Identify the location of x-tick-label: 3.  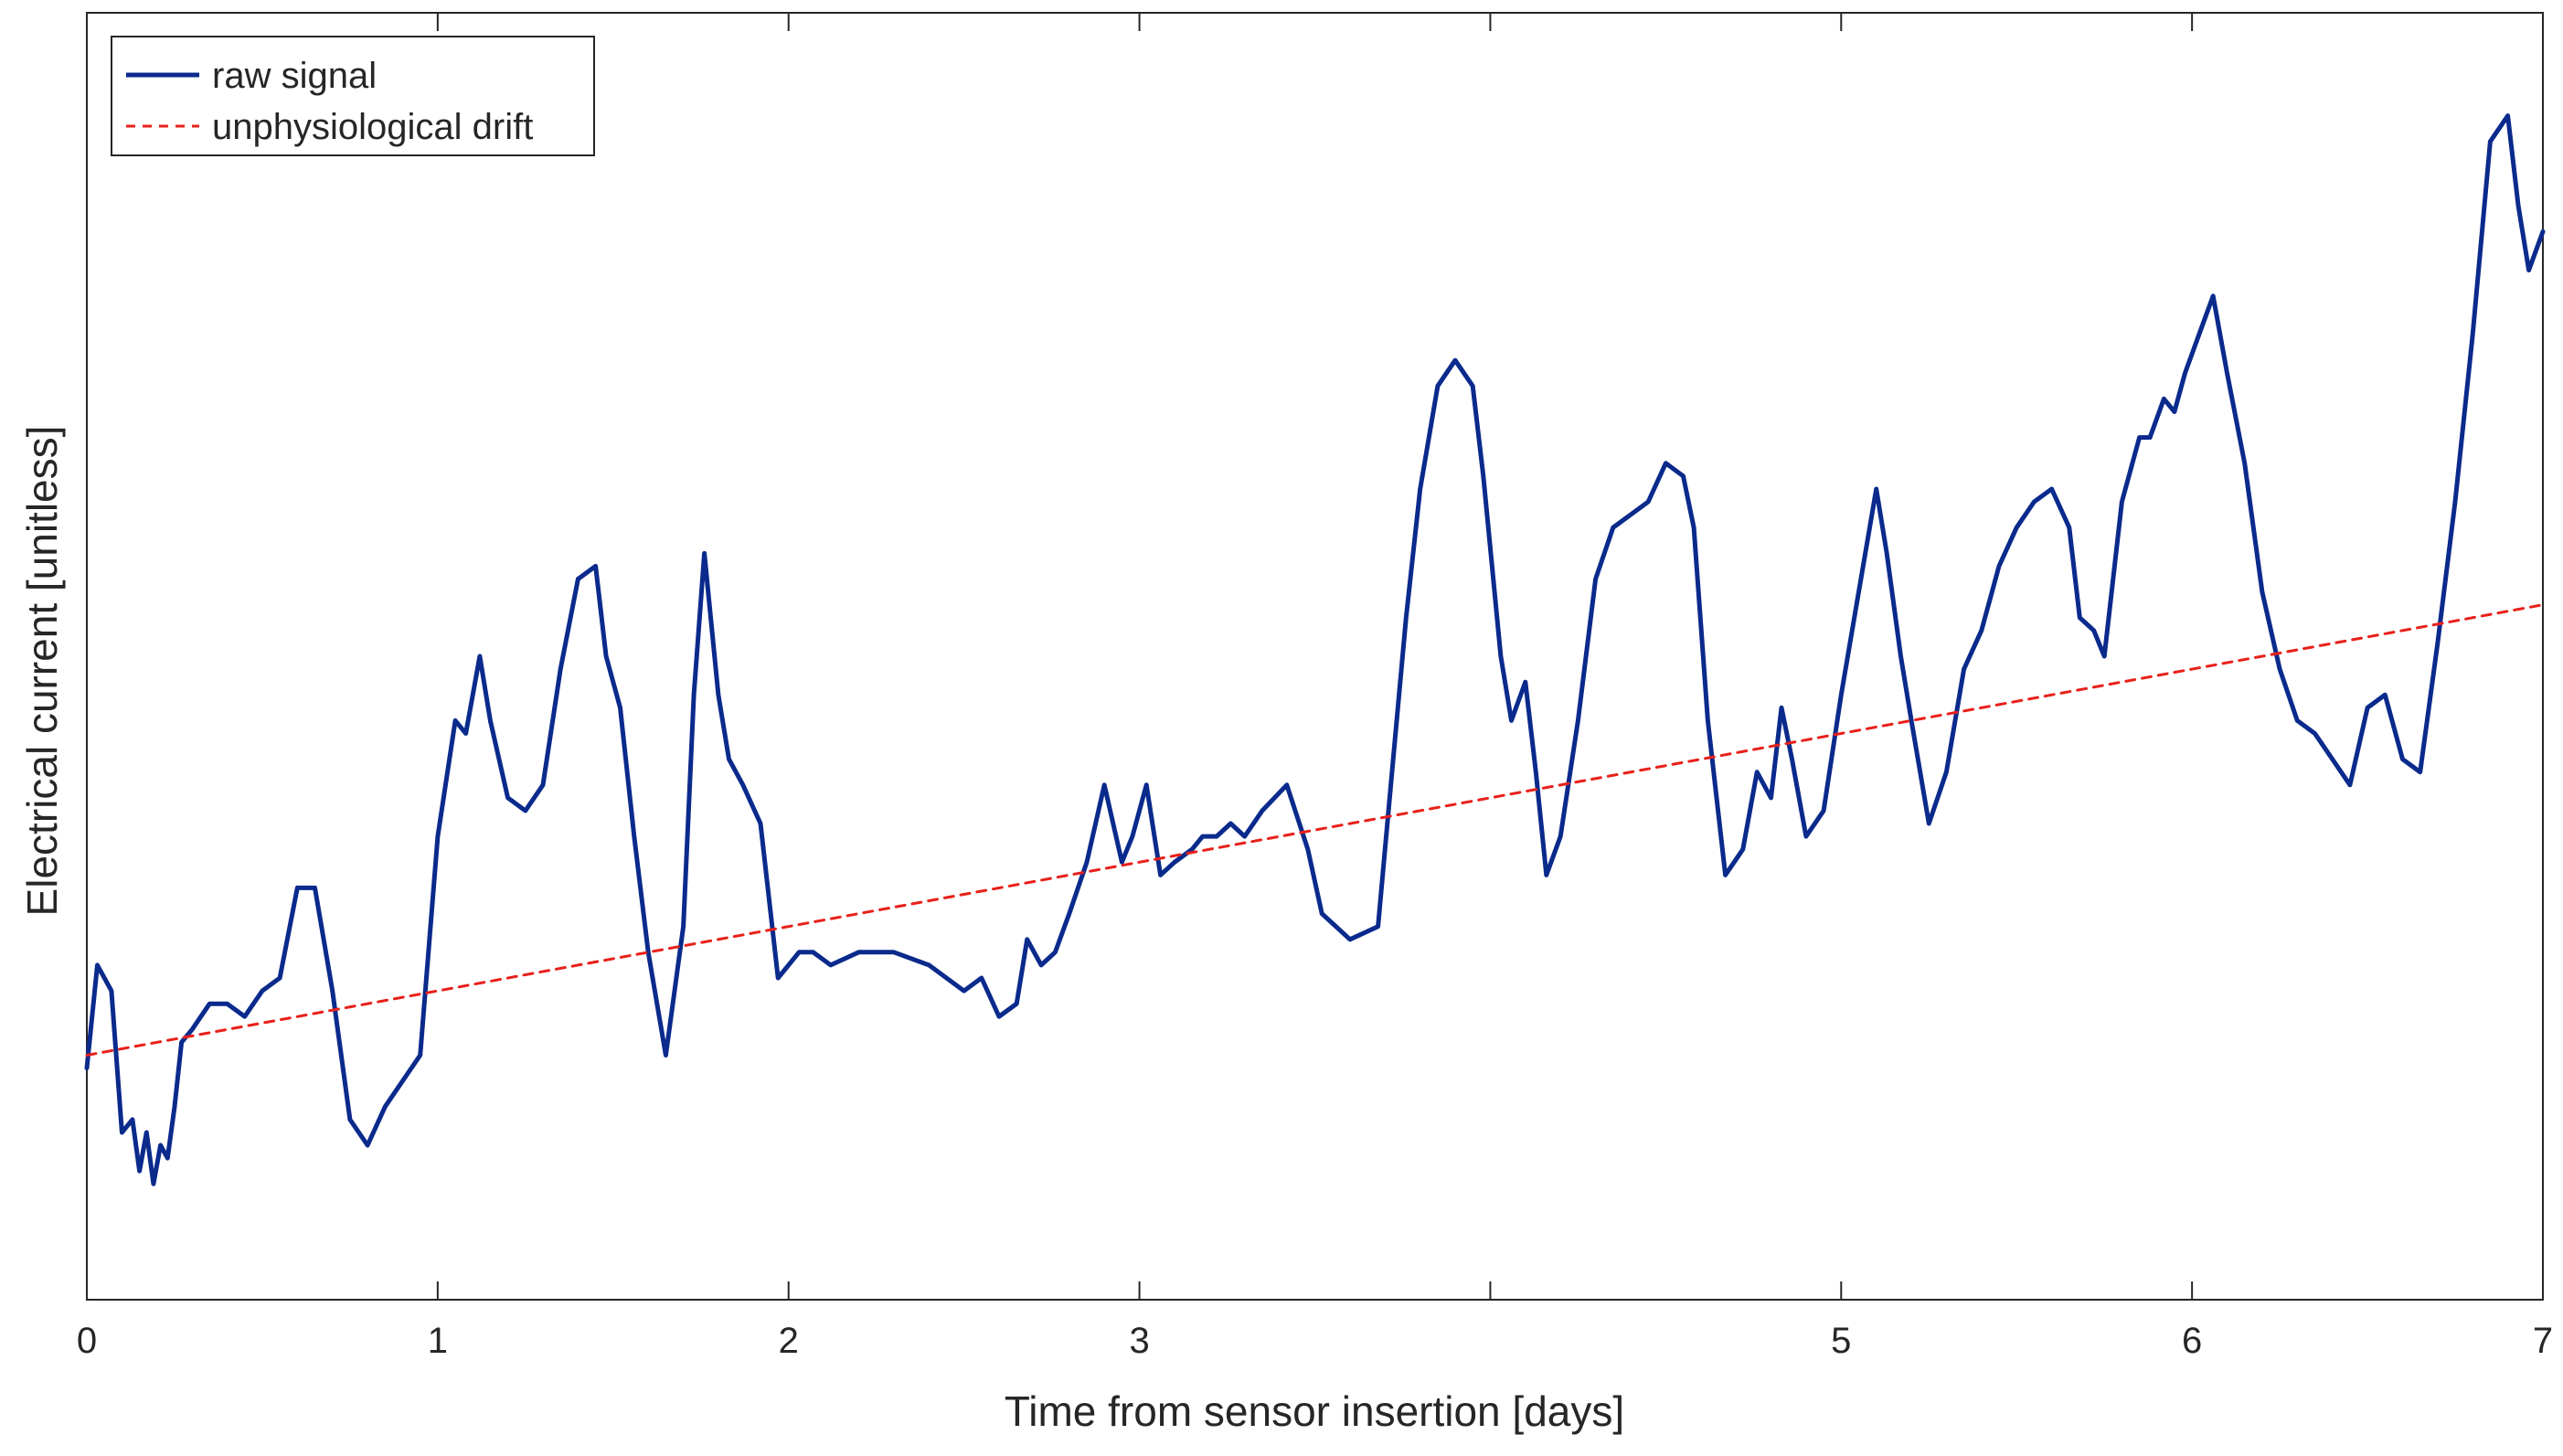
(1139, 1341).